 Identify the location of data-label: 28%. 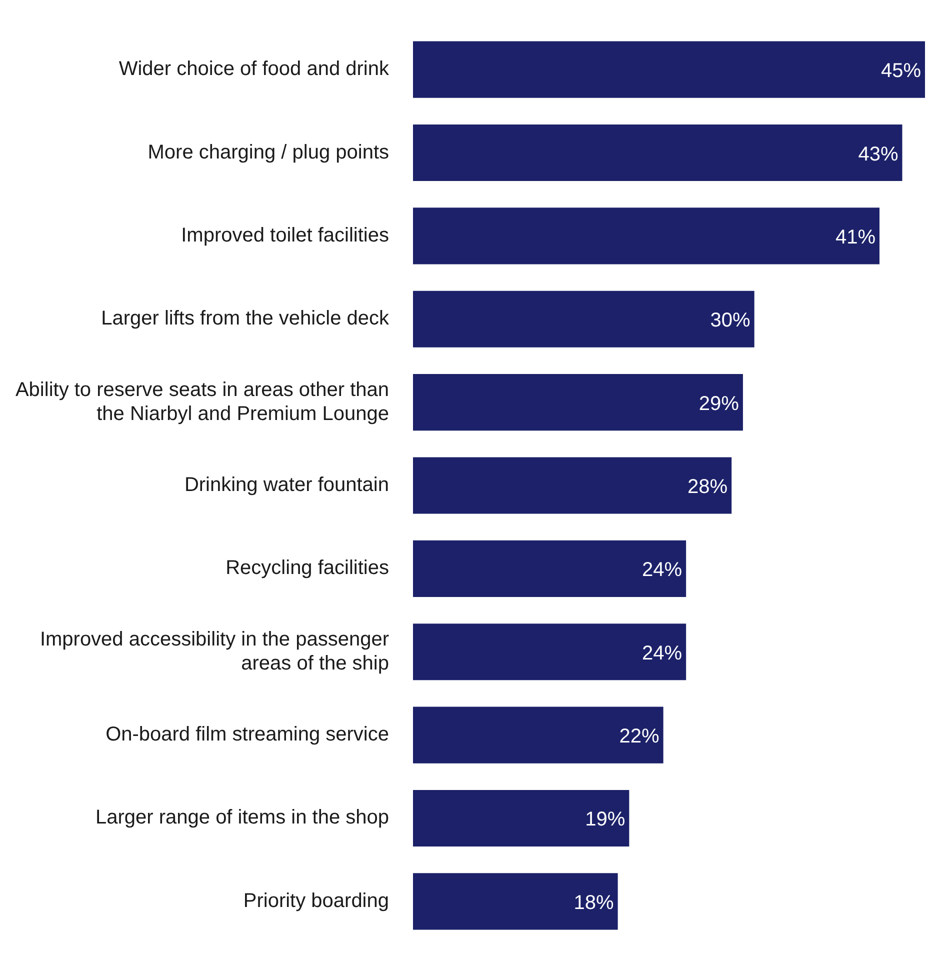
(708, 487).